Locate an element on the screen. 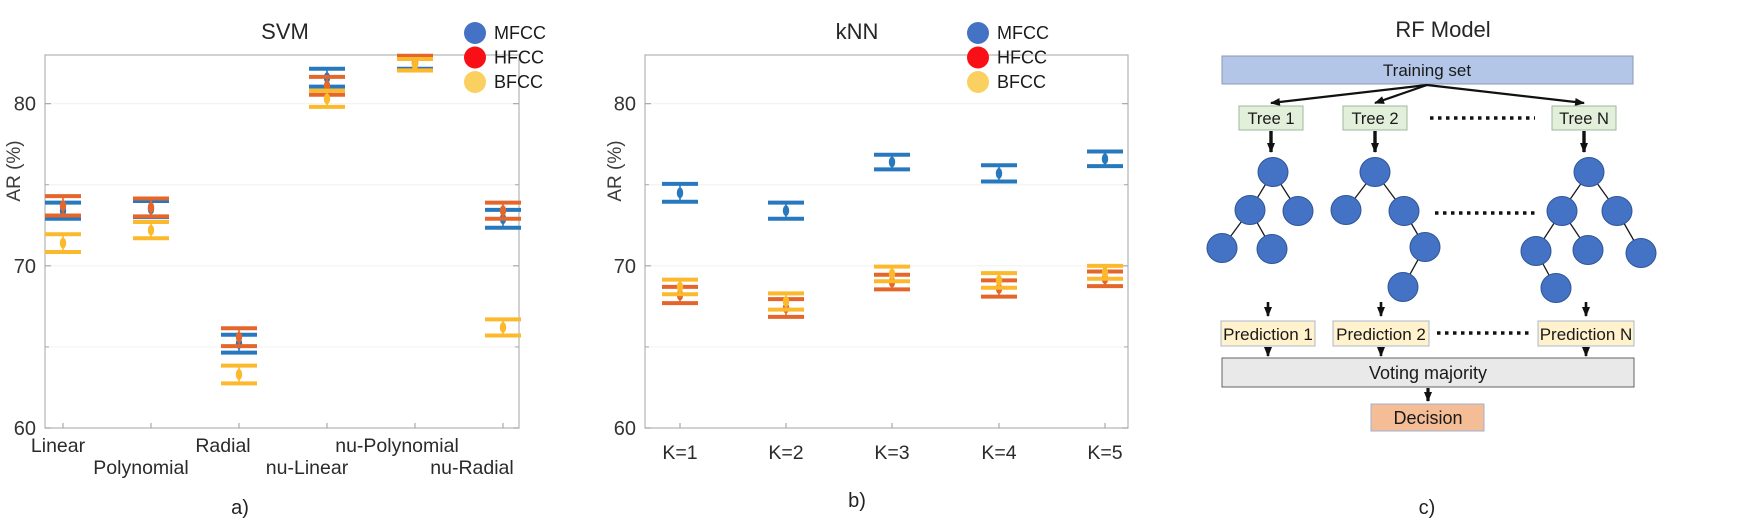  diagram-label: Prediction 1 is located at coordinates (1268, 334).